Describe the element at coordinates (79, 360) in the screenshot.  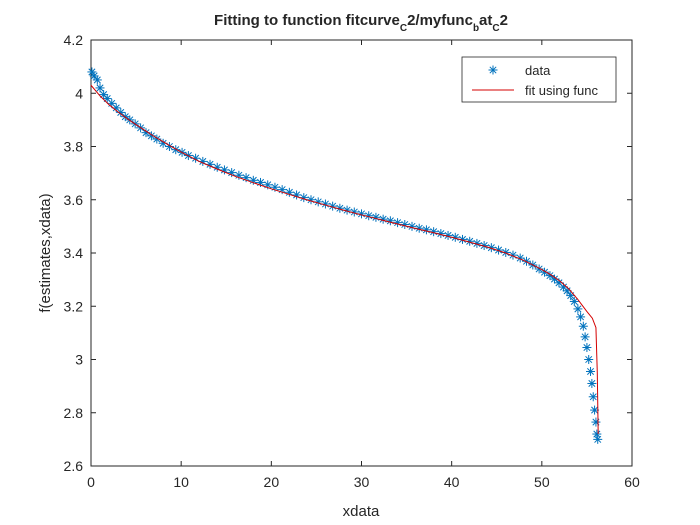
I see `y-tick-label: 3` at that location.